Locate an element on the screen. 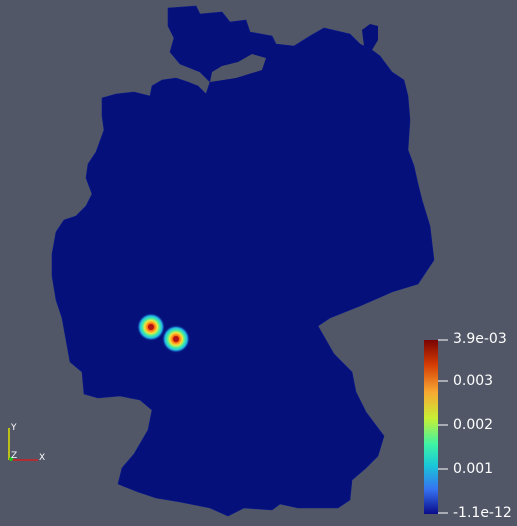 This screenshot has width=517, height=526. axis-x-label: X is located at coordinates (42, 458).